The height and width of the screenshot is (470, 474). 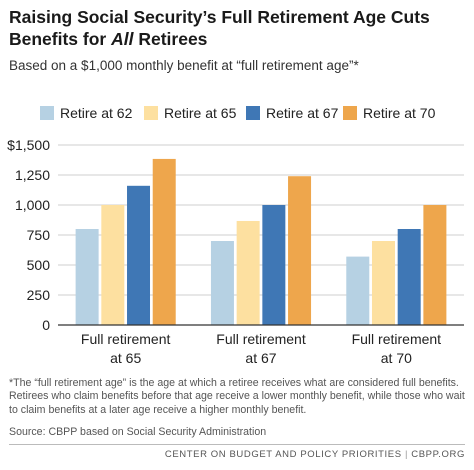 What do you see at coordinates (122, 39) in the screenshot?
I see `chart-title-emphasis: All` at bounding box center [122, 39].